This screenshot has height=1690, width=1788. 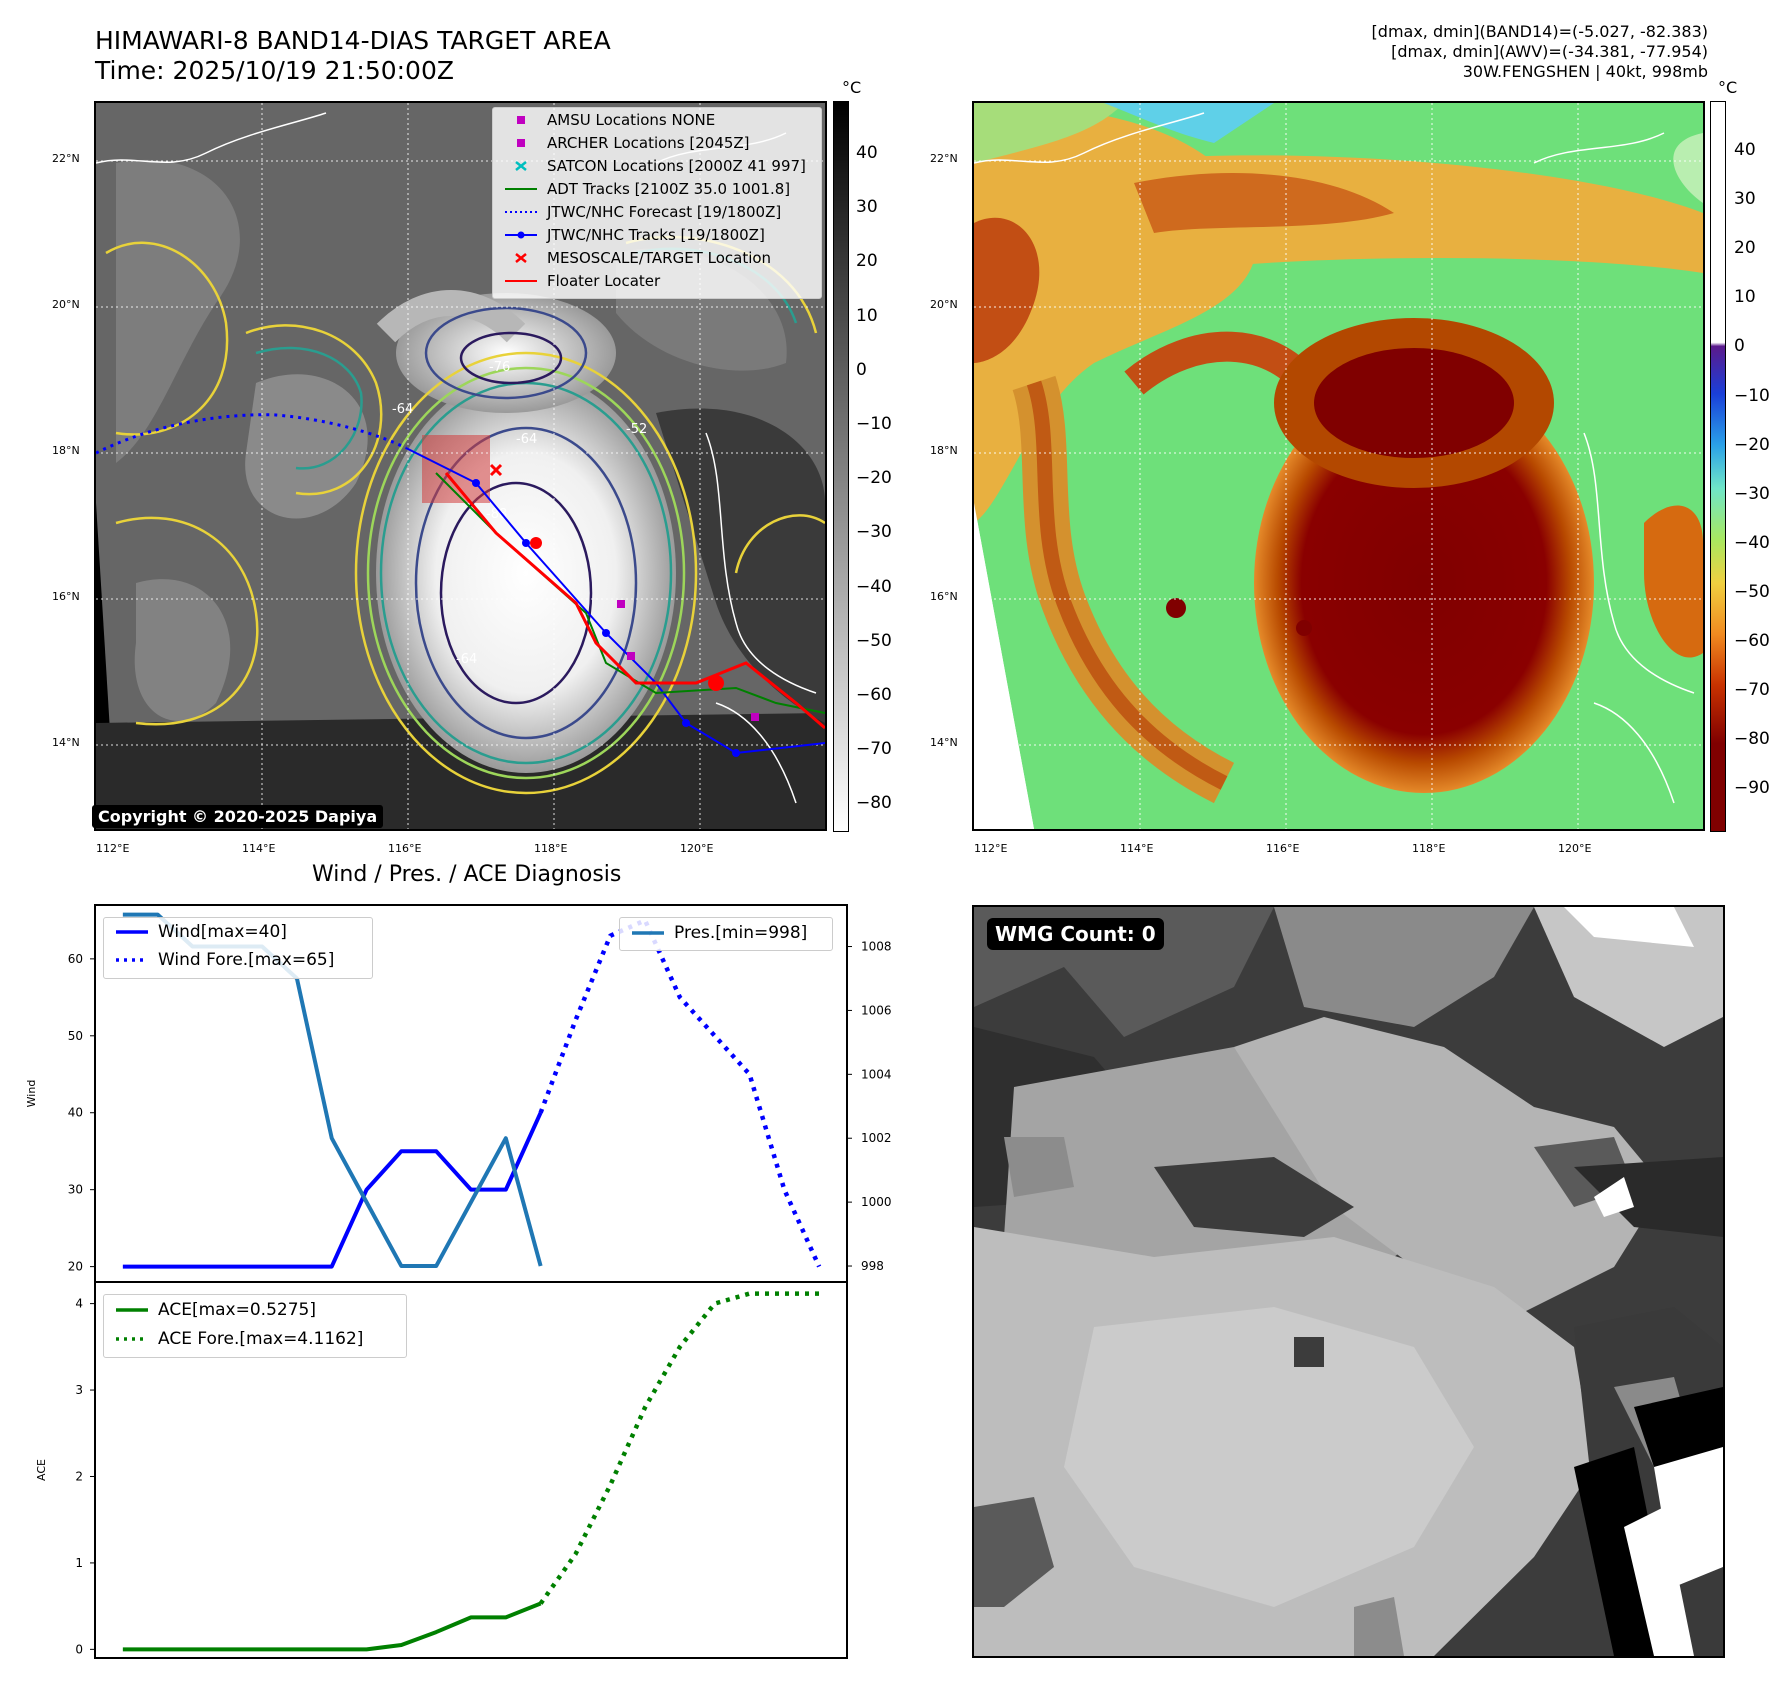 What do you see at coordinates (604, 280) in the screenshot?
I see `legend-label: Floater Locater` at bounding box center [604, 280].